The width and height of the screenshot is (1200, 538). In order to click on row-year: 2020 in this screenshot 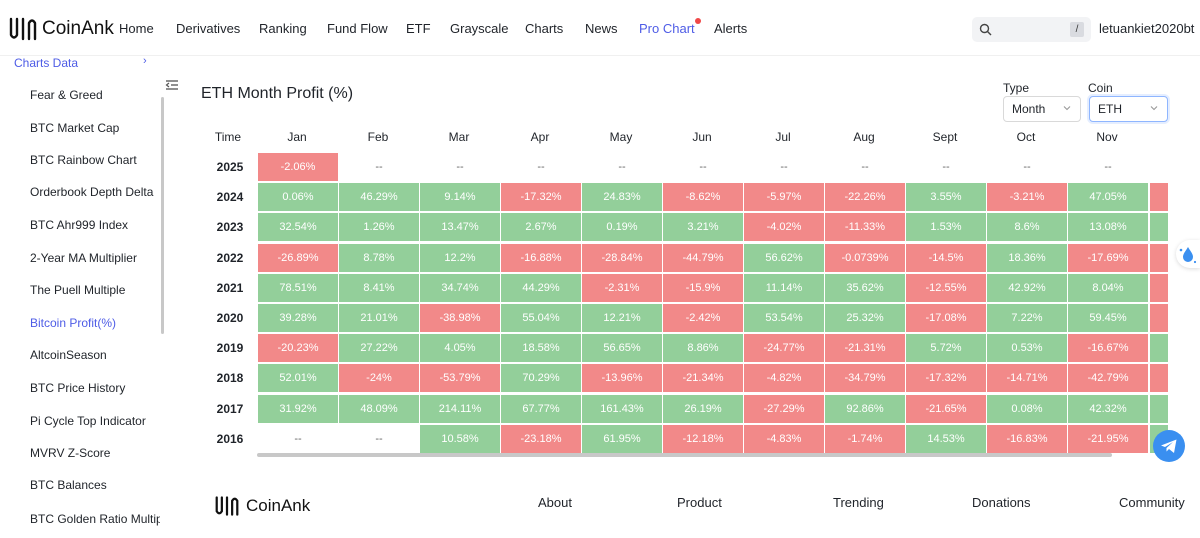, I will do `click(230, 318)`.